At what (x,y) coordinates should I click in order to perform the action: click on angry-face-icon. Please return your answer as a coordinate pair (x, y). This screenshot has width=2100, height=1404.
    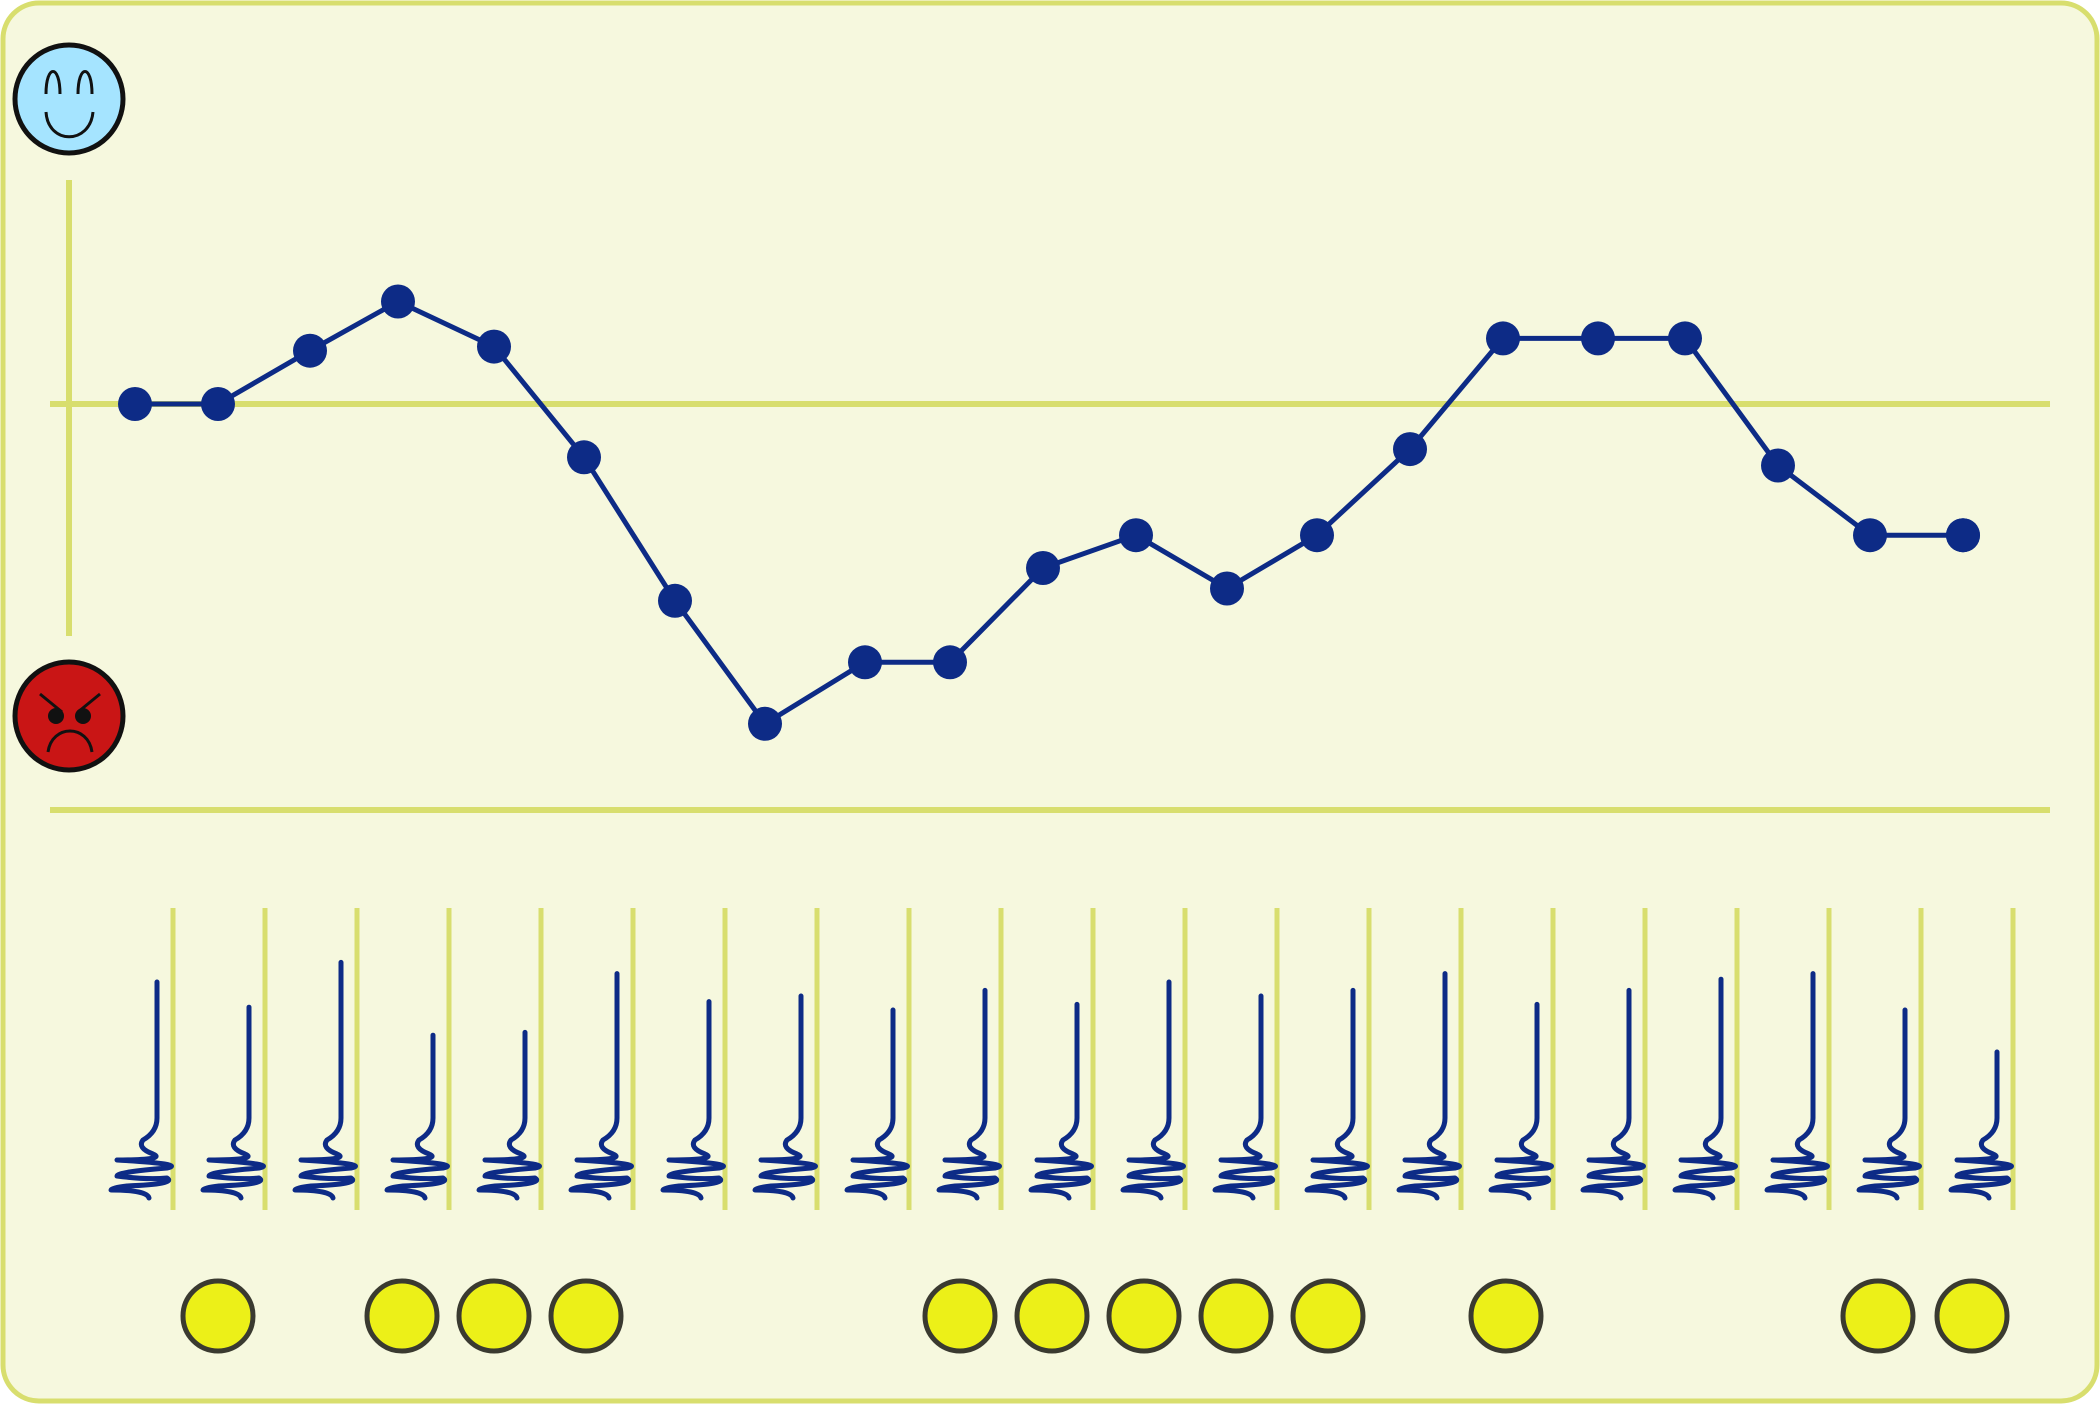
    Looking at the image, I should click on (69, 716).